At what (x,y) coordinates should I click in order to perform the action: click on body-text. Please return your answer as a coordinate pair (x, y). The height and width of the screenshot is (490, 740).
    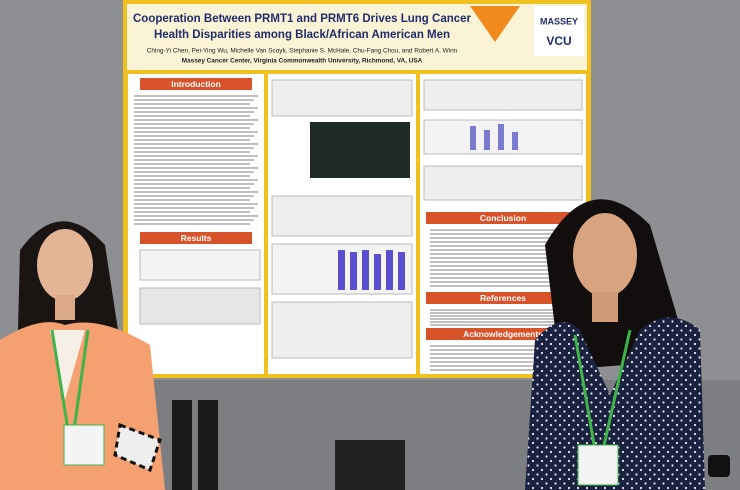
    Looking at the image, I should click on (196, 160).